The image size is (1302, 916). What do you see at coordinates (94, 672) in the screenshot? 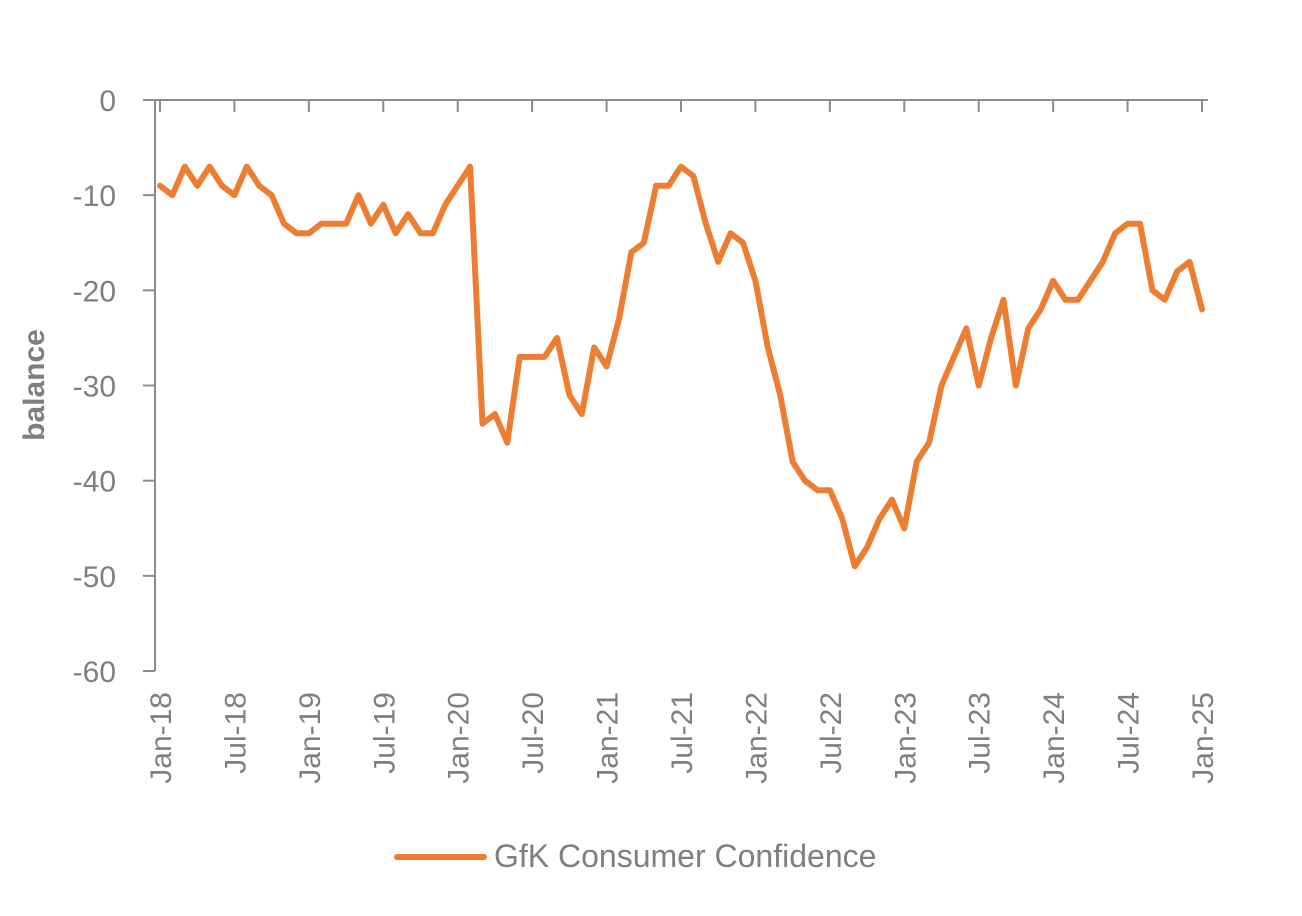
I see `y-tick-label: -60` at bounding box center [94, 672].